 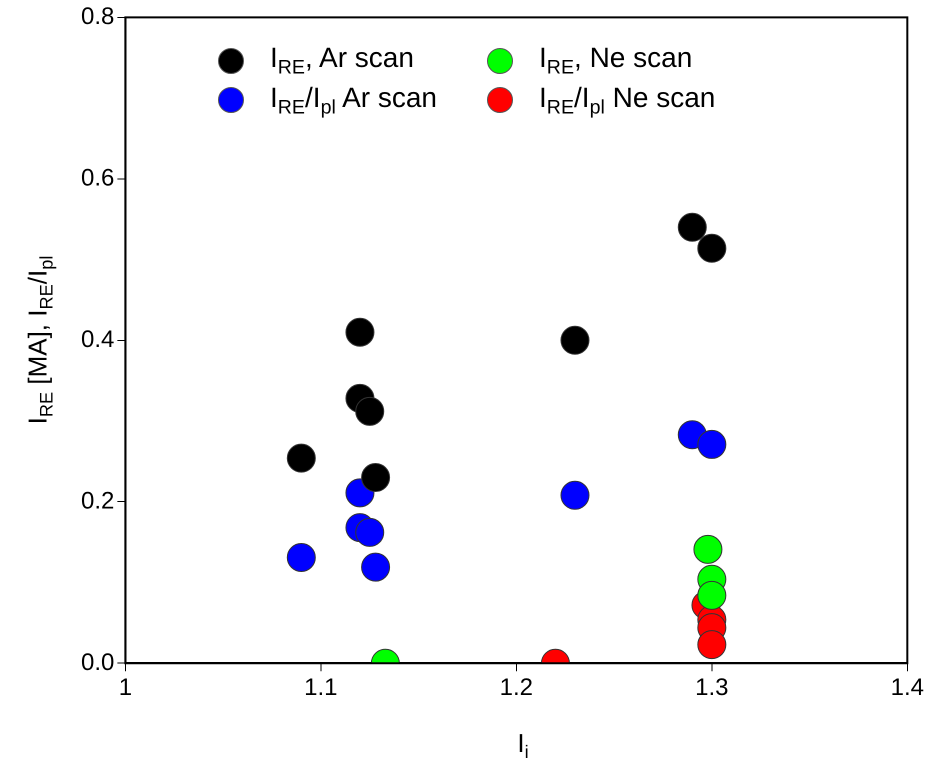 I want to click on legend-label: I$_{RE}$/I$_{pl}$ Ar scan, so click(x=354, y=101).